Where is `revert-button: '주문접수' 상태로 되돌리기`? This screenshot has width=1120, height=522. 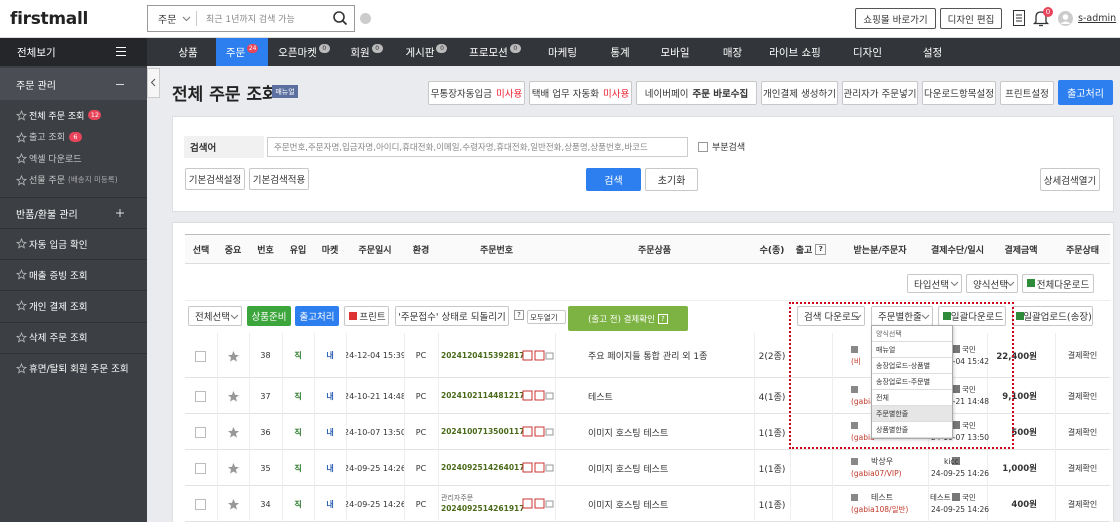 revert-button: '주문접수' 상태로 되돌리기 is located at coordinates (452, 316).